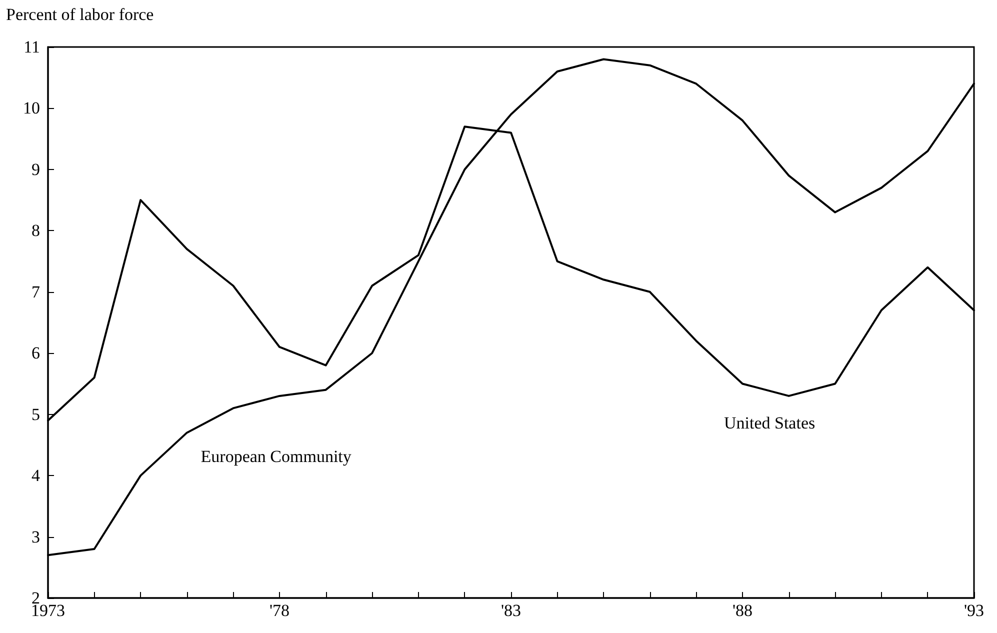  I want to click on y-tick-label: 7, so click(36, 292).